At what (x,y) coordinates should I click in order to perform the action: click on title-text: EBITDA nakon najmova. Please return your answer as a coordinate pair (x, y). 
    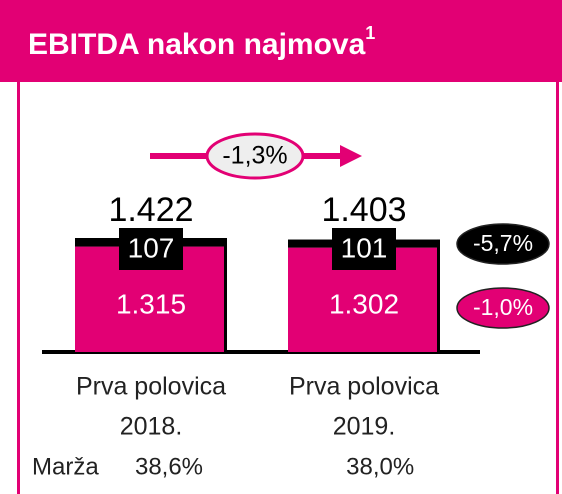
    Looking at the image, I should click on (197, 44).